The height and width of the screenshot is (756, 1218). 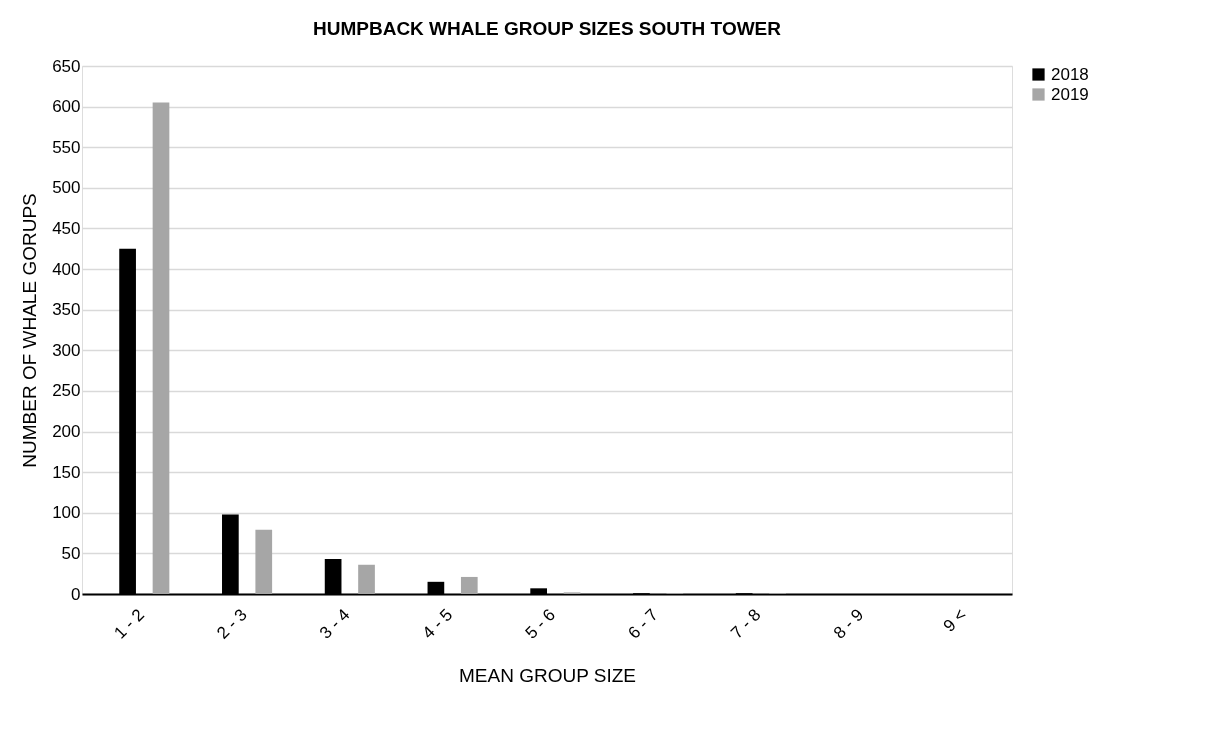 I want to click on x-tick-label: 7 - 8, so click(x=746, y=624).